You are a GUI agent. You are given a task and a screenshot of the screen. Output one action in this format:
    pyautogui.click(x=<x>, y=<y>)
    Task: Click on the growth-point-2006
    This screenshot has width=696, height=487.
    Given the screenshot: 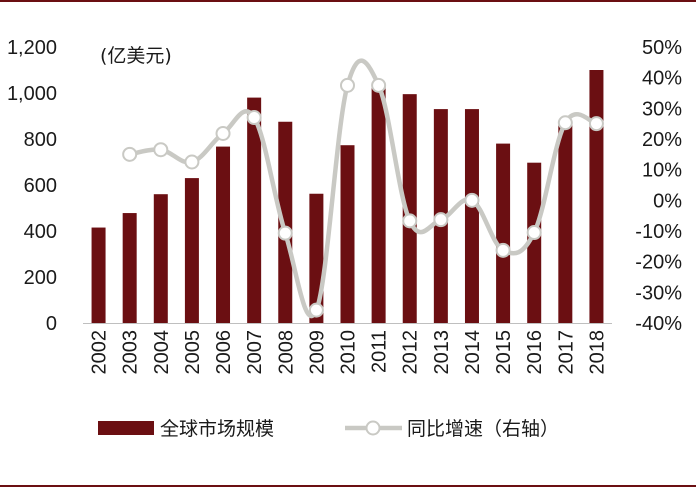 What is the action you would take?
    pyautogui.click(x=223, y=133)
    